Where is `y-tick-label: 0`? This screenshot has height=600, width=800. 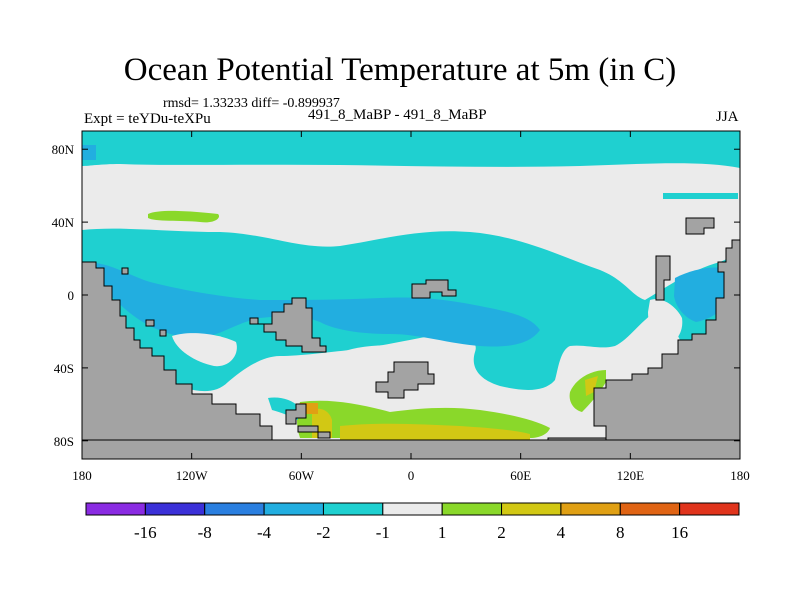
y-tick-label: 0 is located at coordinates (71, 295).